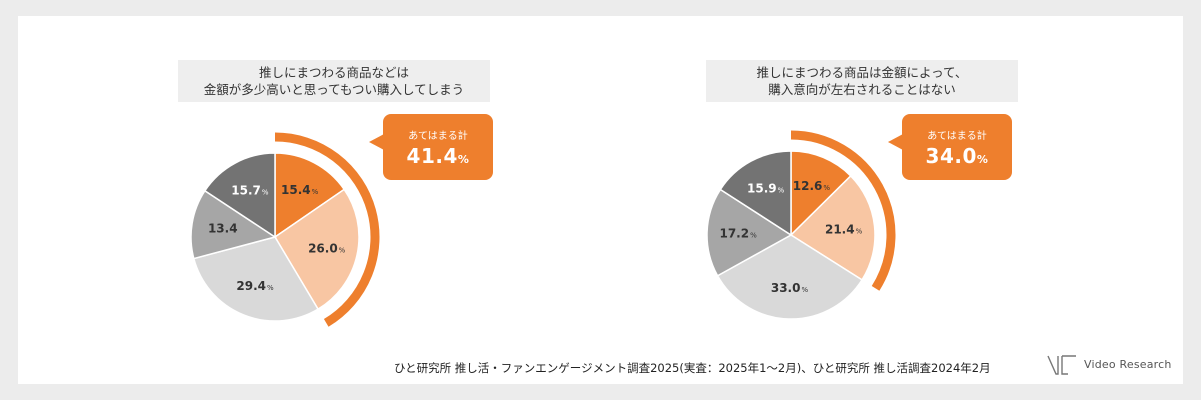  What do you see at coordinates (738, 233) in the screenshot?
I see `slice-value-label: 17.2%` at bounding box center [738, 233].